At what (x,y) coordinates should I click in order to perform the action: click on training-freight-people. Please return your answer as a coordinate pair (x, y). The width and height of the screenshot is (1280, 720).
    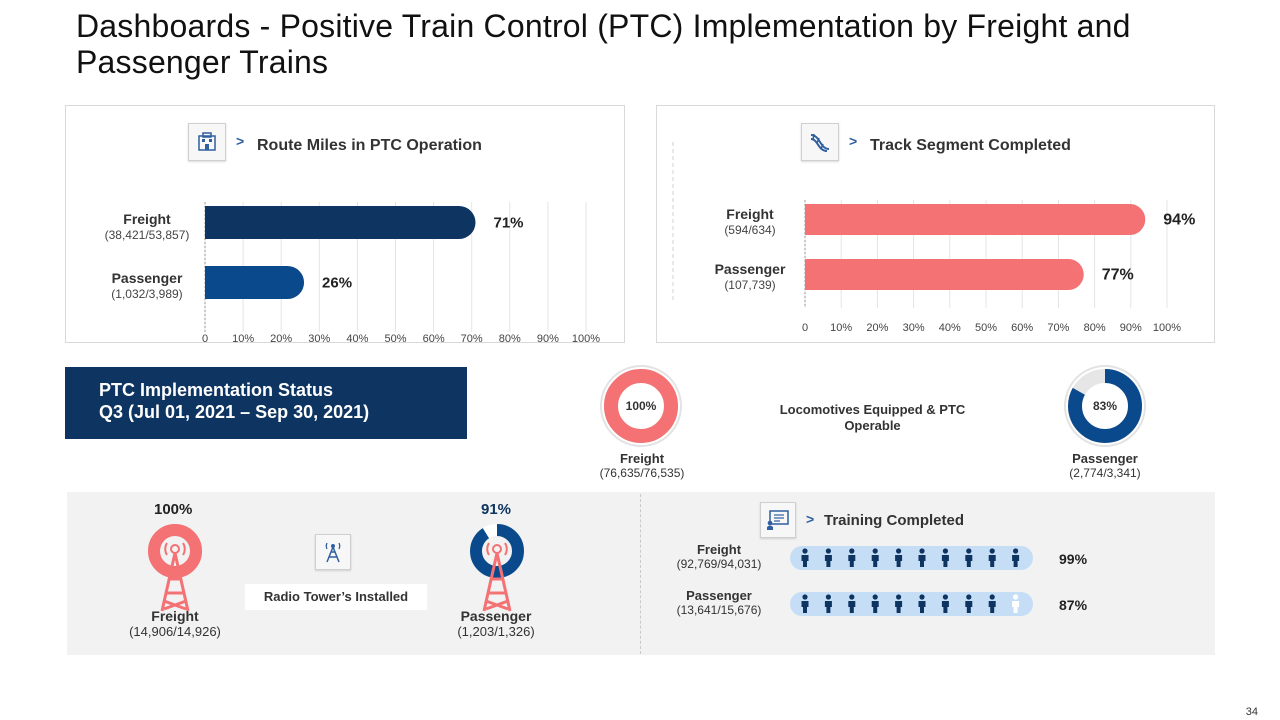
    Looking at the image, I should click on (910, 557).